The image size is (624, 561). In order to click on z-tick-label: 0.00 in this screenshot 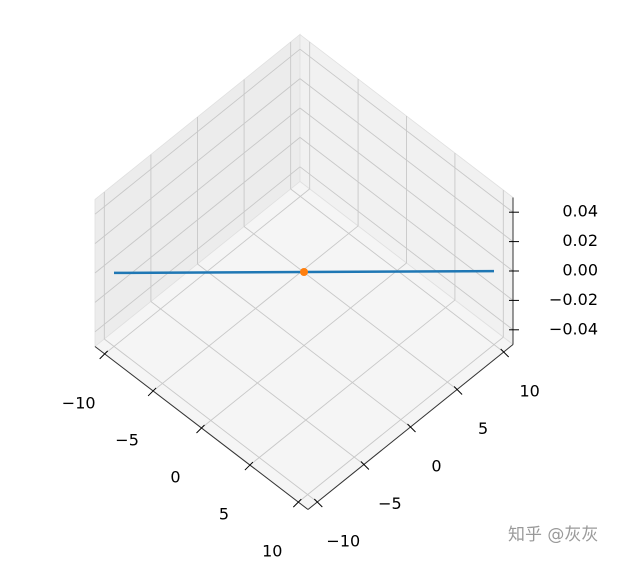, I will do `click(580, 270)`.